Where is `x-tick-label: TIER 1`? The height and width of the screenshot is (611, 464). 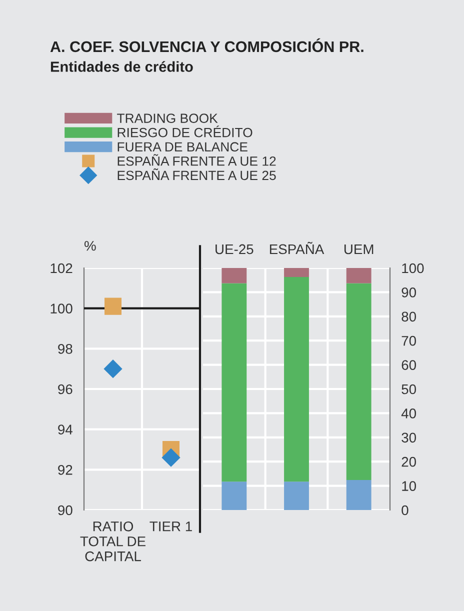 x-tick-label: TIER 1 is located at coordinates (171, 527).